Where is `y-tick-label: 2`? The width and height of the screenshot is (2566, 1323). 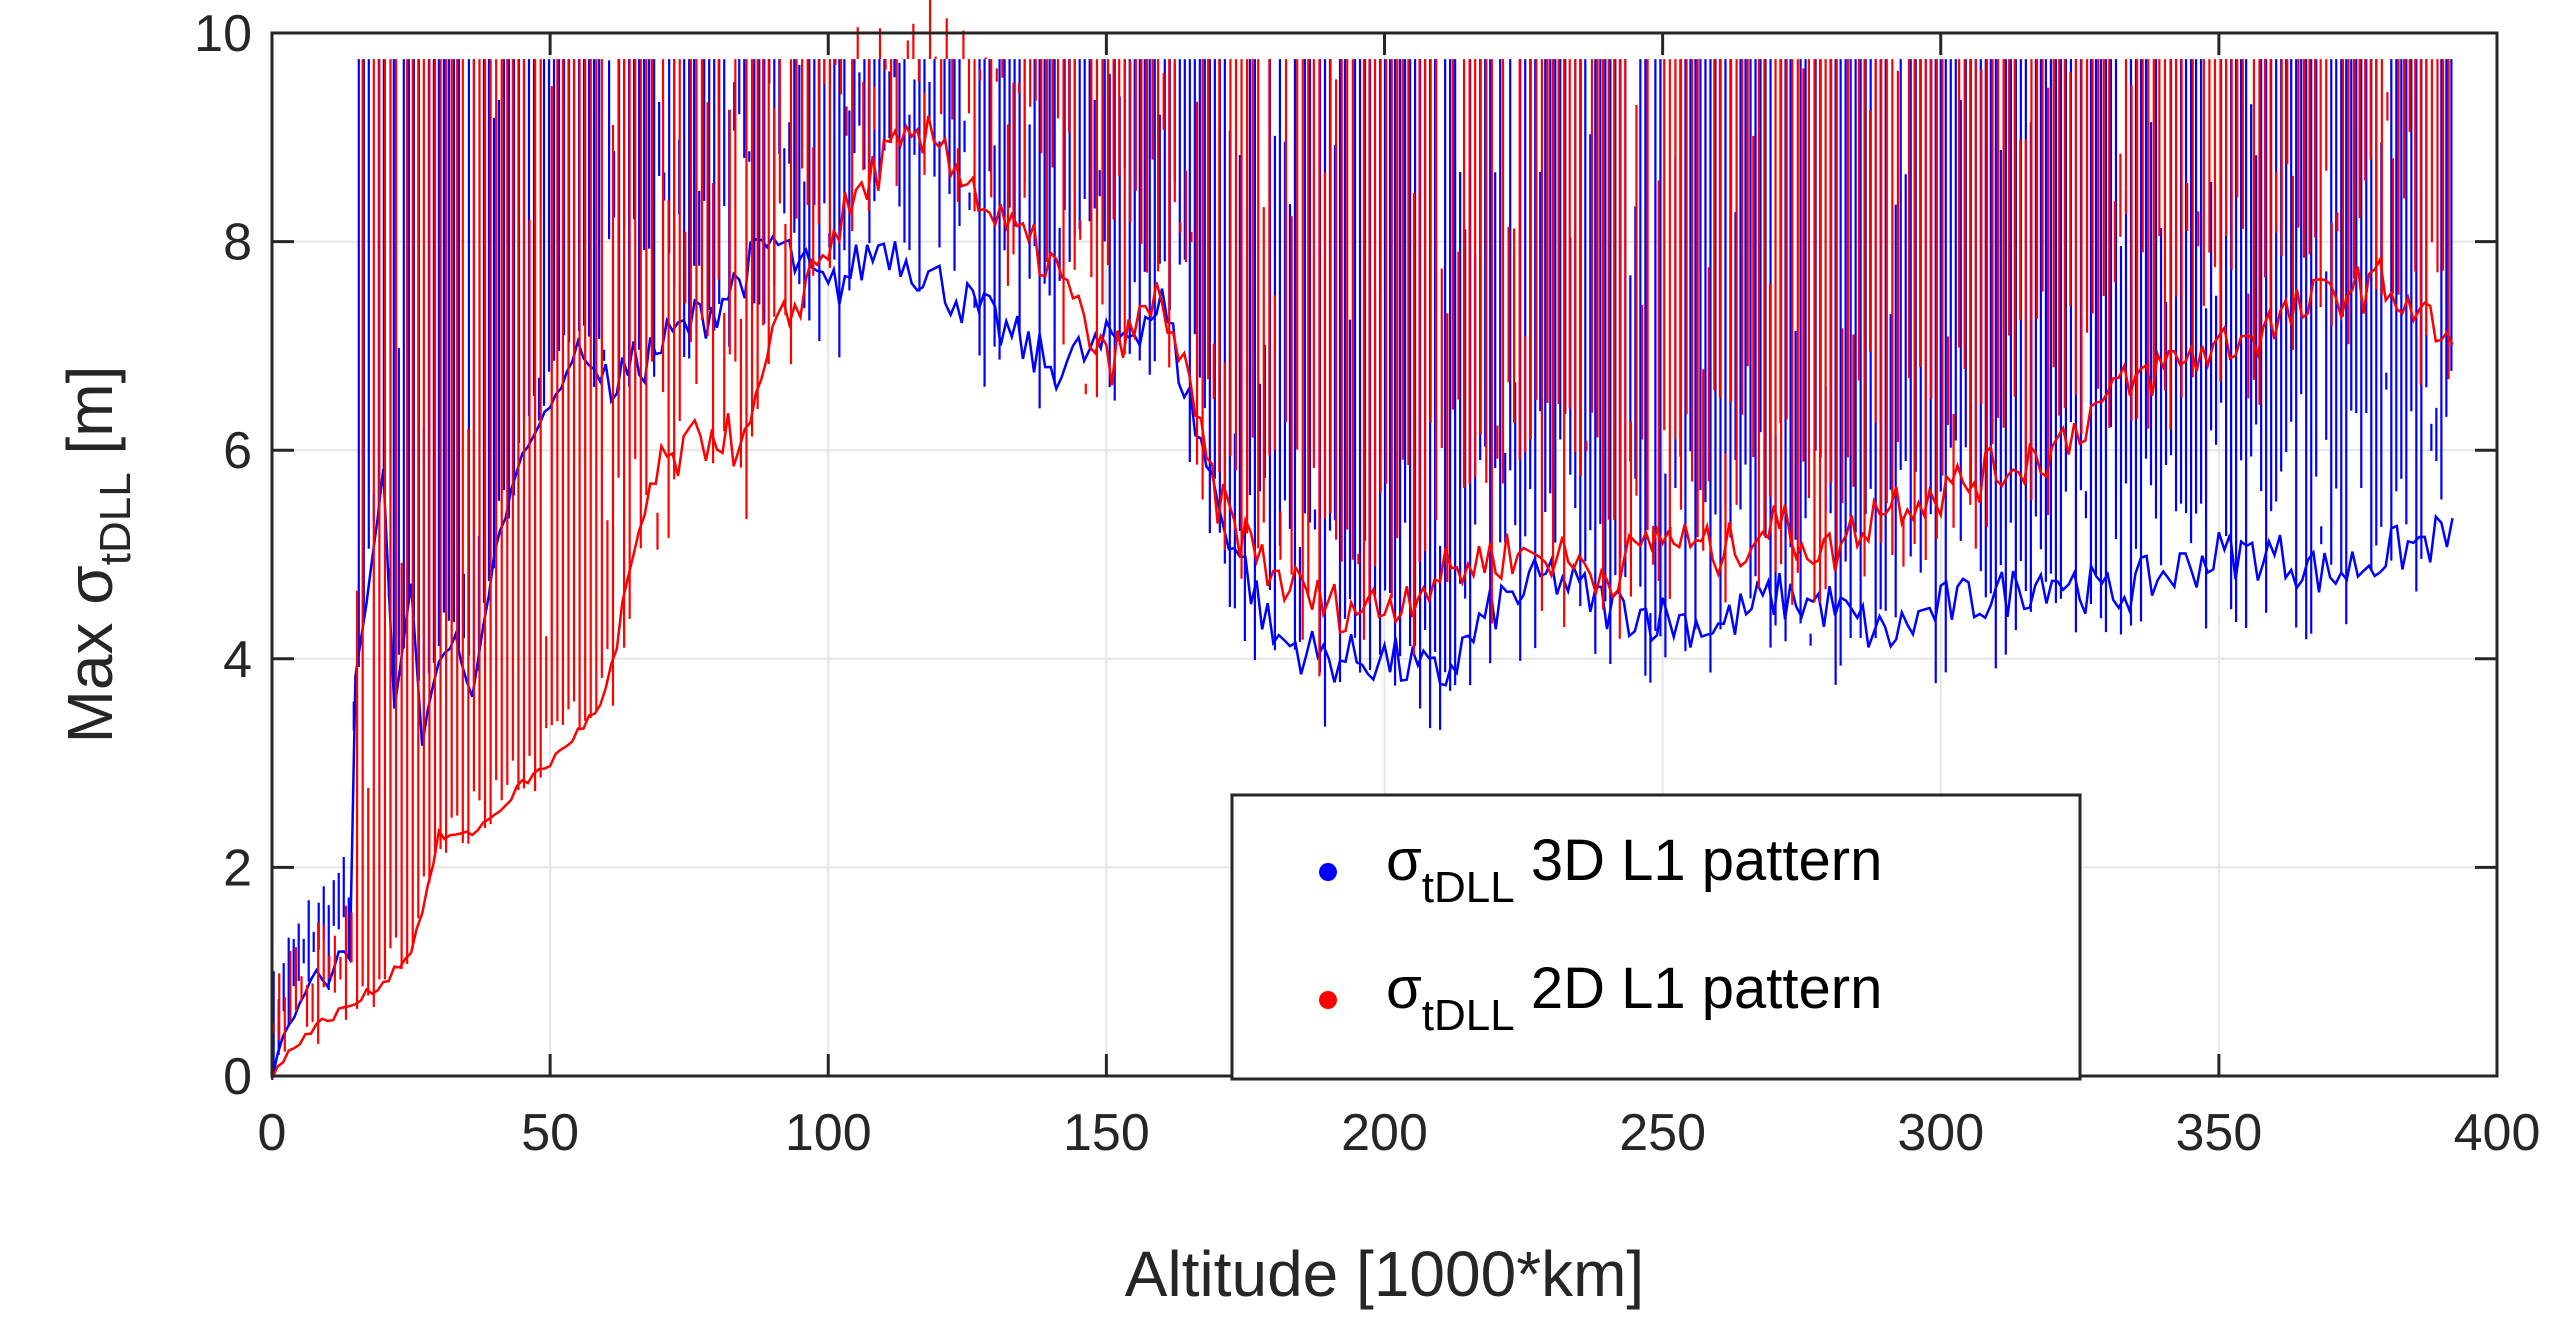
y-tick-label: 2 is located at coordinates (237, 868).